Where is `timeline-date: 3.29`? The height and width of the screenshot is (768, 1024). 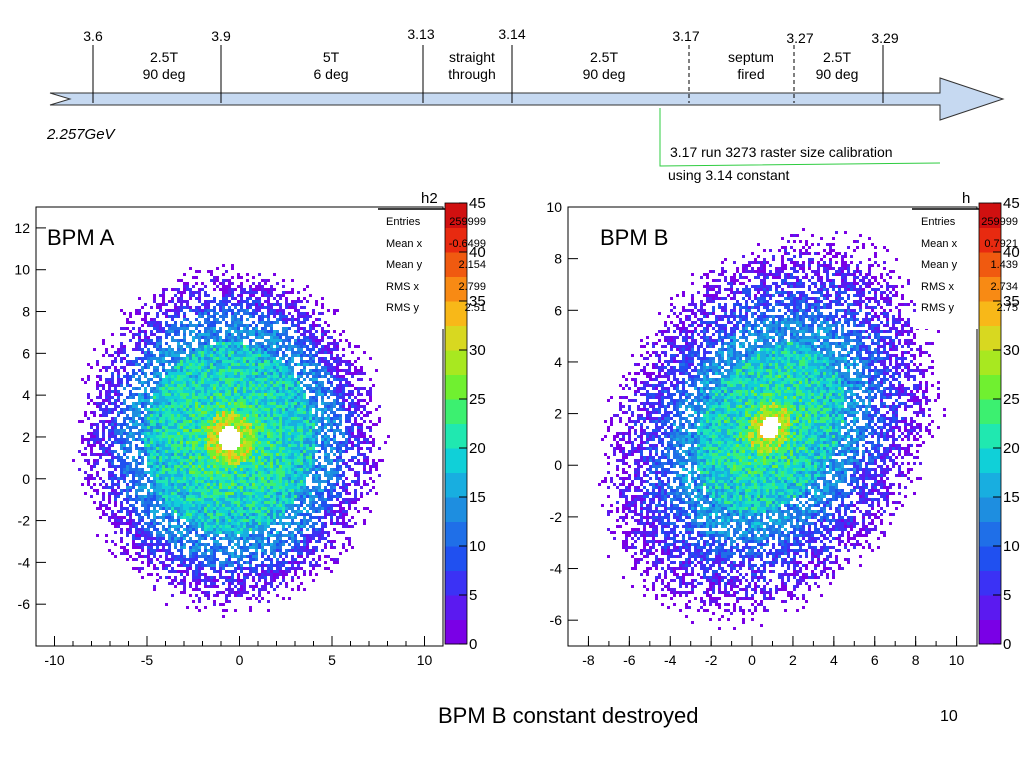 timeline-date: 3.29 is located at coordinates (885, 38).